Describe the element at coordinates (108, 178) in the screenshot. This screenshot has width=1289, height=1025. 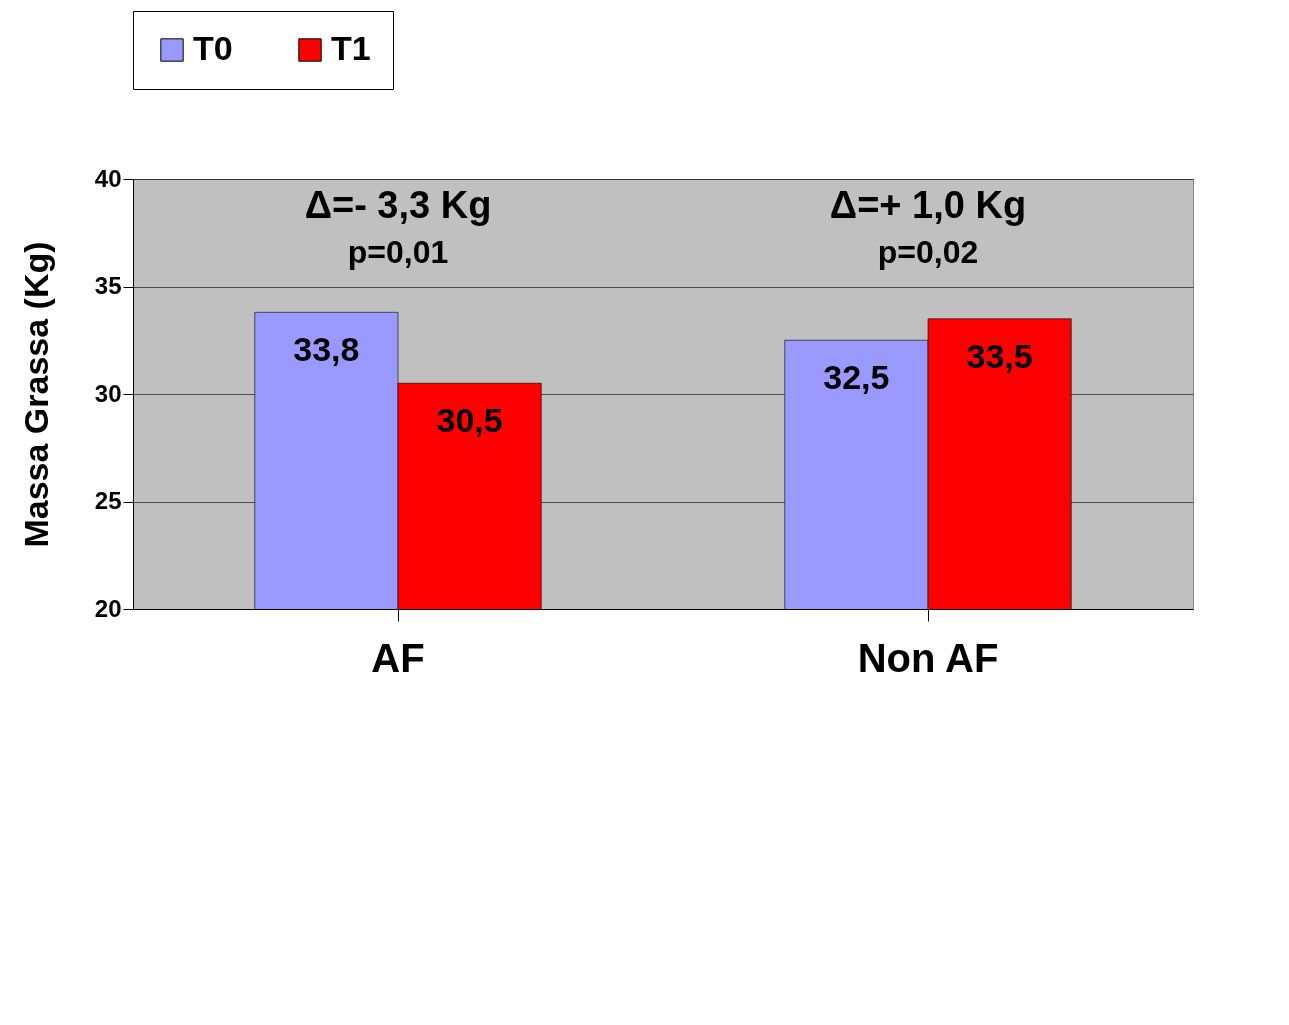
I see `y-tick-label: 40` at that location.